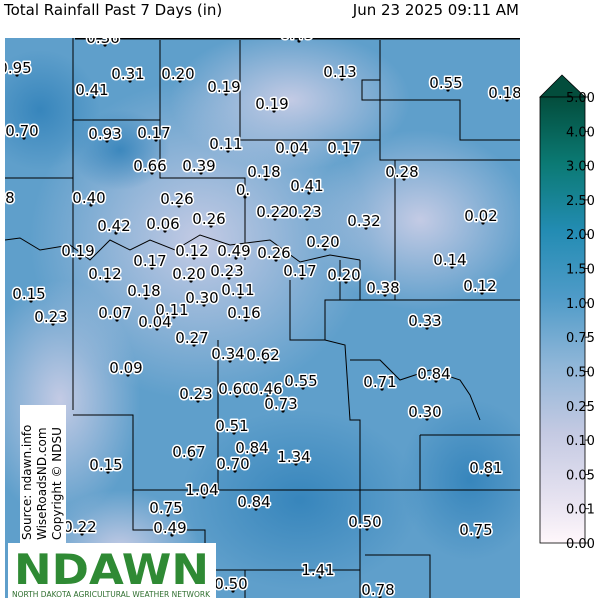 The width and height of the screenshot is (600, 602). Describe the element at coordinates (580, 338) in the screenshot. I see `colorbar-tick-label: 0.75` at that location.